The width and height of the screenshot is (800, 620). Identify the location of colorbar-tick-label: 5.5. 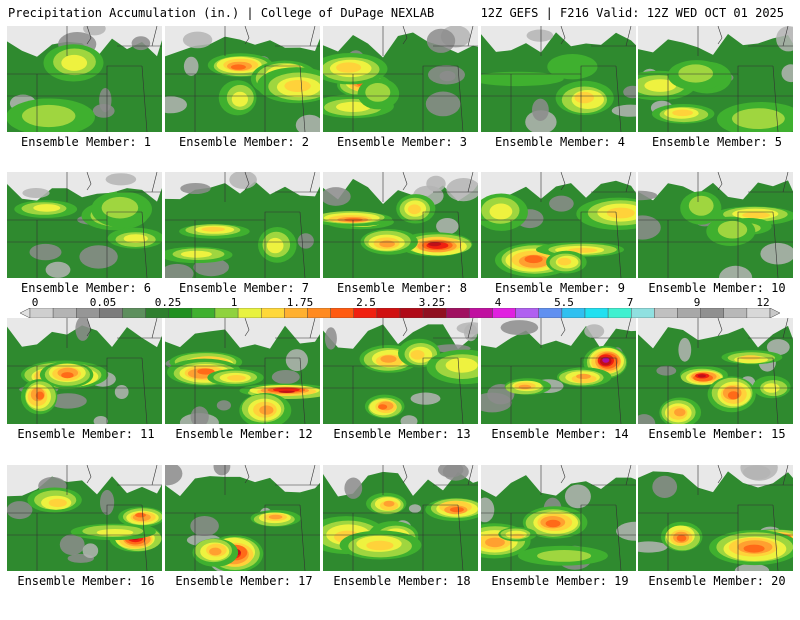
(564, 302).